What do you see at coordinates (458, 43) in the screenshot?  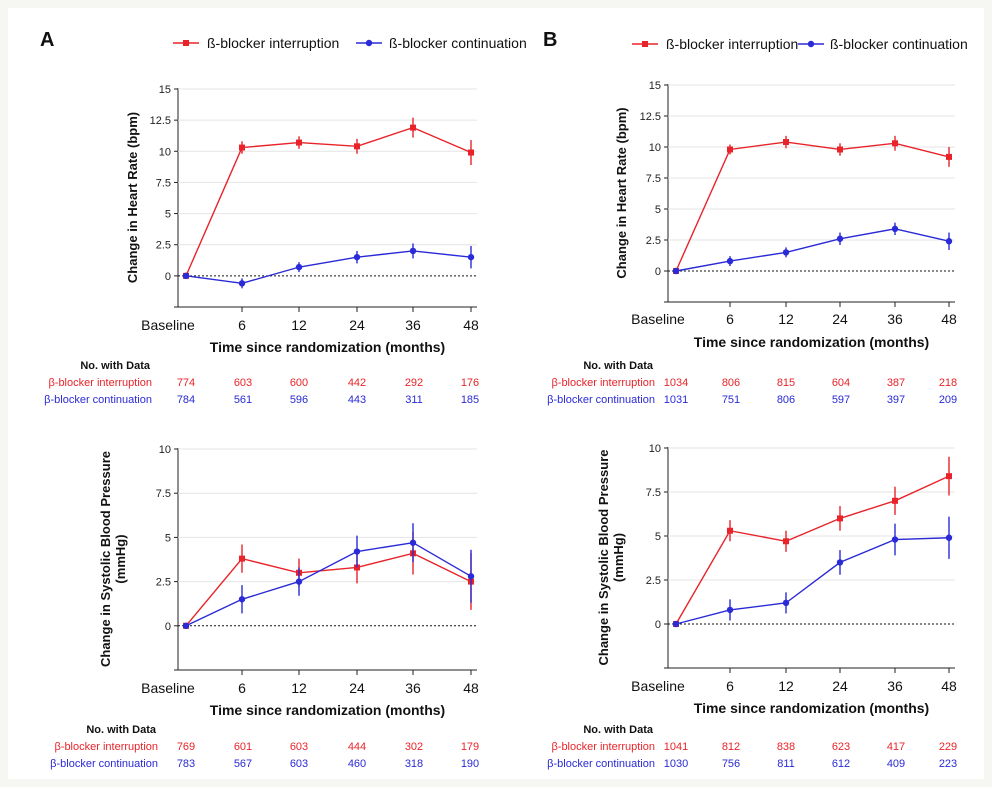 I see `legend-a-continuation-label: ß-blocker continuation` at bounding box center [458, 43].